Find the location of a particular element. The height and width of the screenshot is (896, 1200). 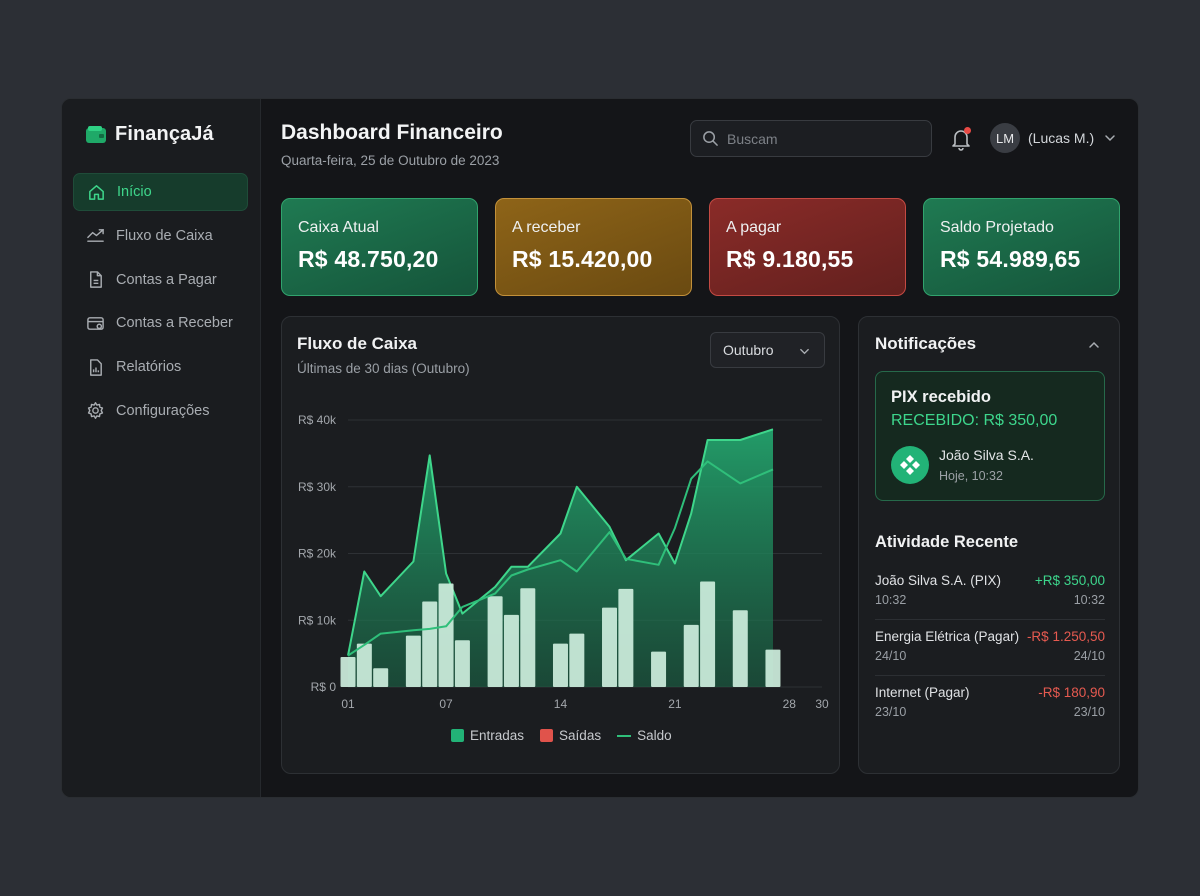

avatar: LM is located at coordinates (1005, 138).